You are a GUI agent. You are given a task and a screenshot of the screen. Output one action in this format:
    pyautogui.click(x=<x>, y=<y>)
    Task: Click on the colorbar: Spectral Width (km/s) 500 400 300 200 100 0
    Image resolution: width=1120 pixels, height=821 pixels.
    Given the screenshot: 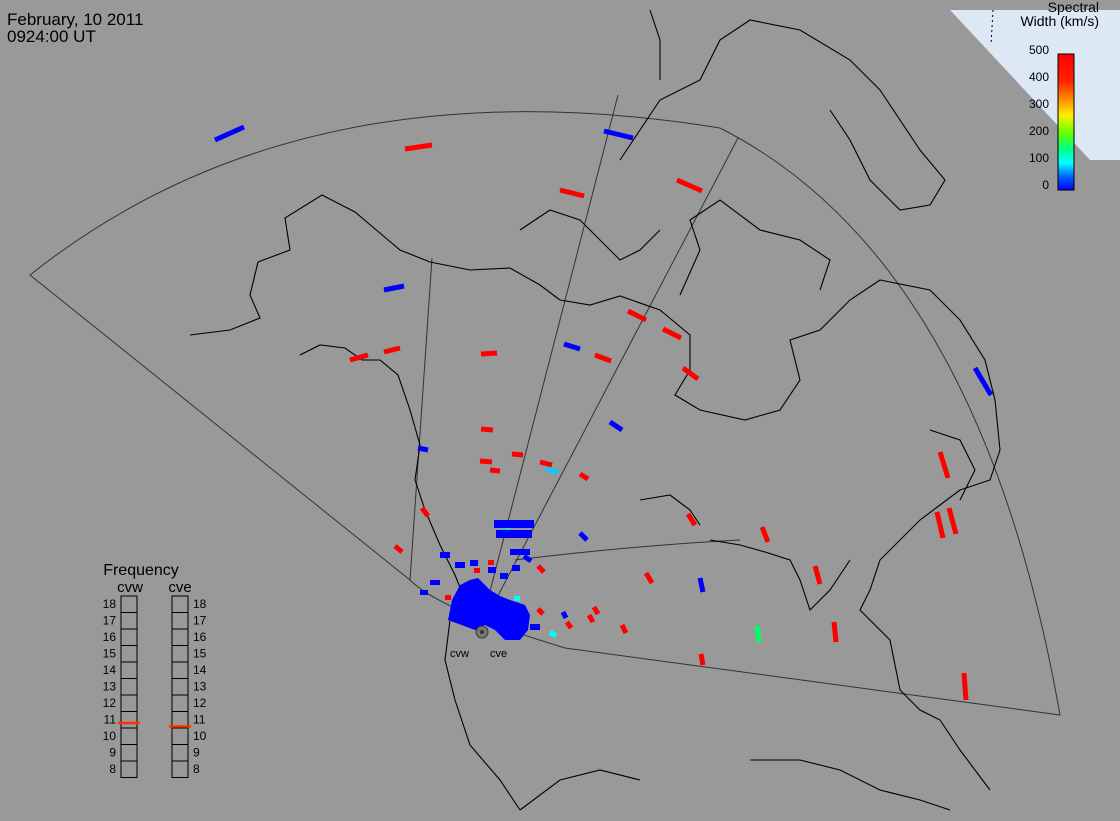 What is the action you would take?
    pyautogui.click(x=1059, y=96)
    